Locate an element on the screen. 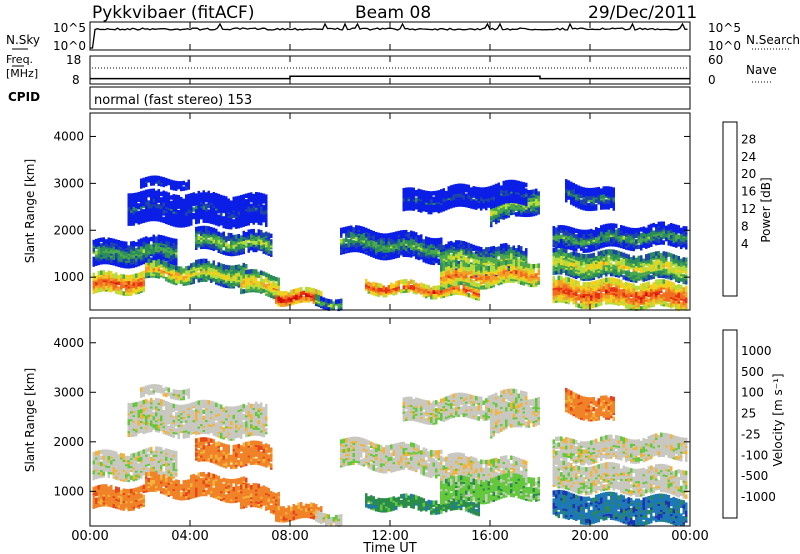  noise-left-label: N.Sky is located at coordinates (23, 40).